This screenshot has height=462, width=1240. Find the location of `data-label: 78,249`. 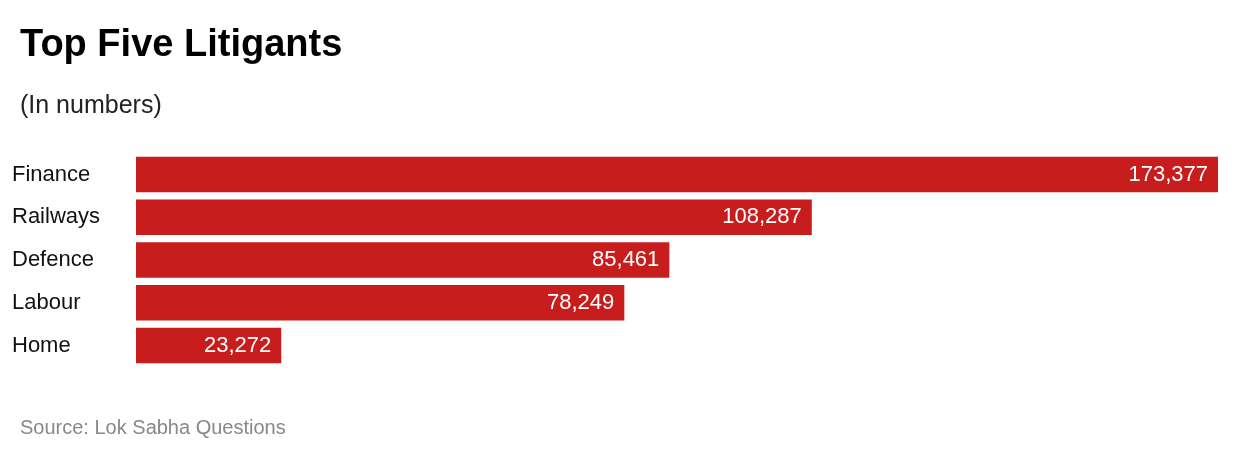

data-label: 78,249 is located at coordinates (581, 301).